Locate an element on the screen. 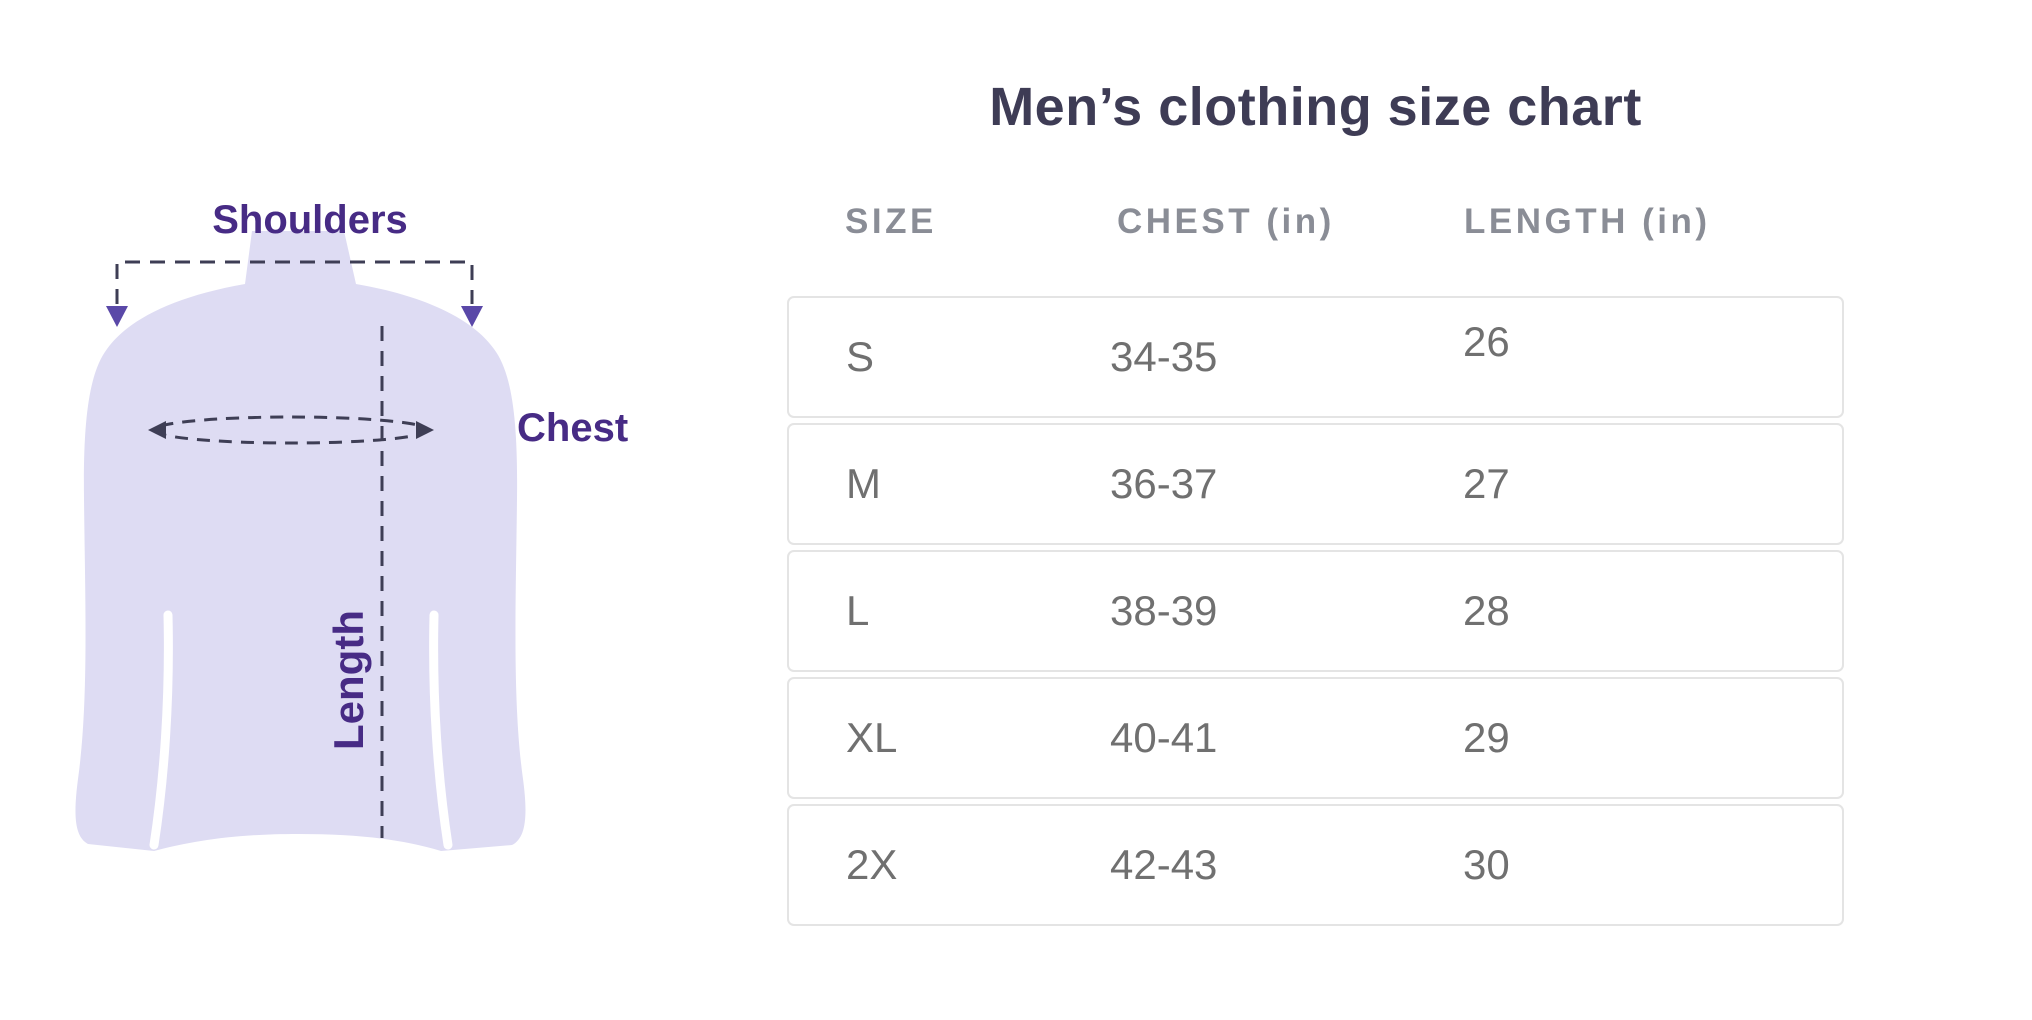 The image size is (2032, 1020). size-cell: S is located at coordinates (860, 356).